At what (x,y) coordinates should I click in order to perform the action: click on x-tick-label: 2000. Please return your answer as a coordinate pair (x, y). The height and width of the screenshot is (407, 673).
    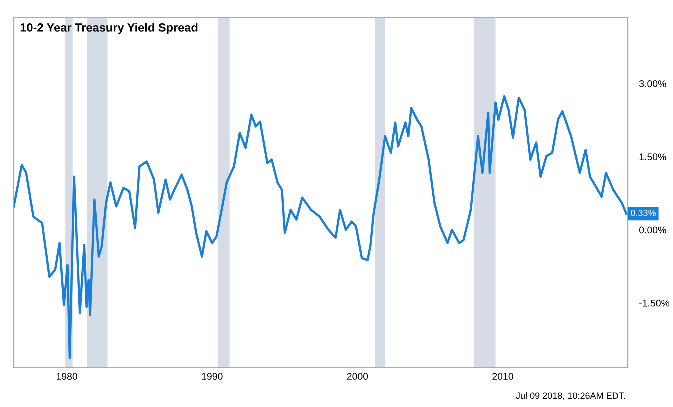
    Looking at the image, I should click on (357, 376).